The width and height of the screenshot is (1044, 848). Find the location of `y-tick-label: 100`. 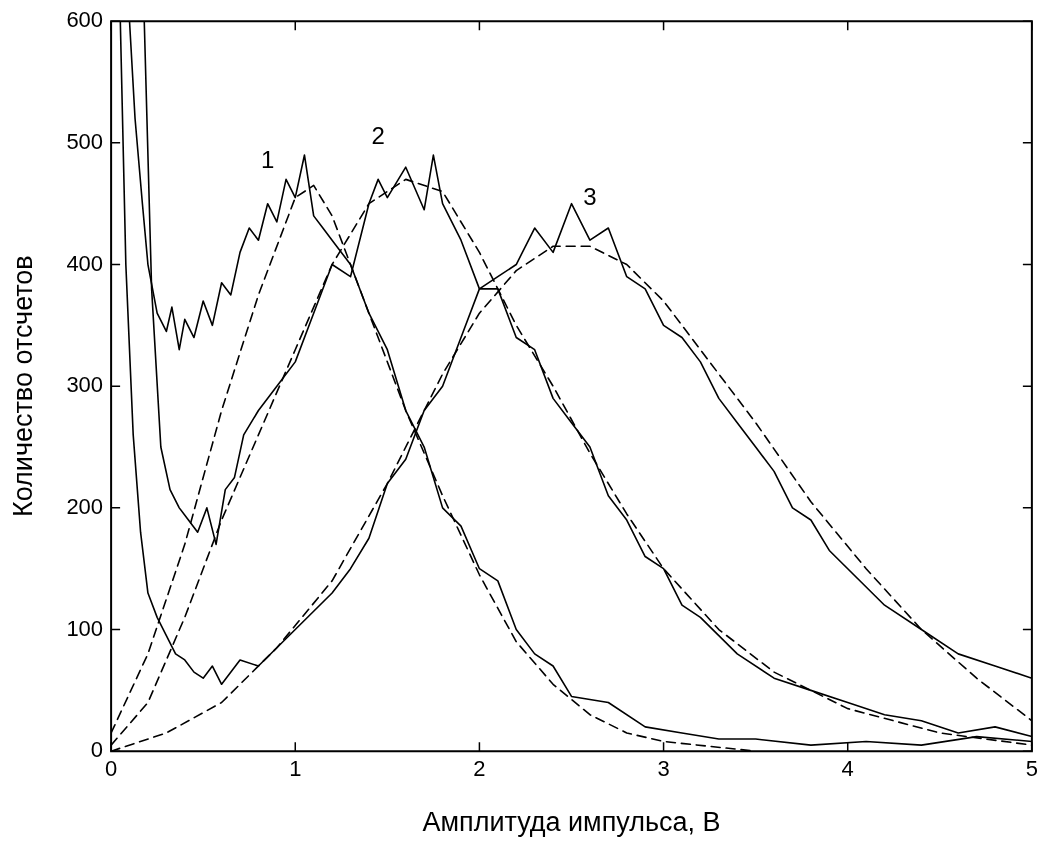

y-tick-label: 100 is located at coordinates (85, 628).